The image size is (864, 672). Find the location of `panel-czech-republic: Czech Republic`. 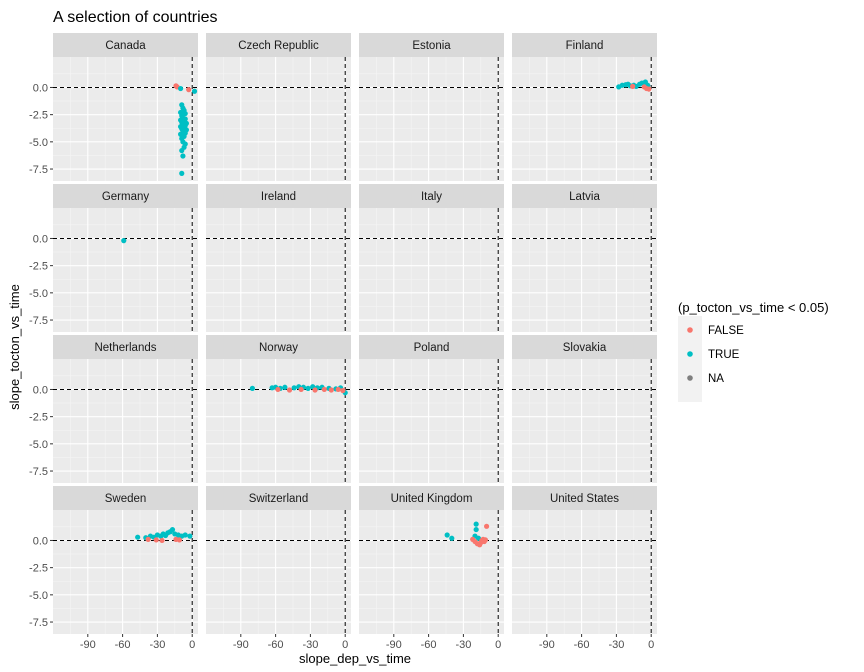

panel-czech-republic: Czech Republic is located at coordinates (278, 107).